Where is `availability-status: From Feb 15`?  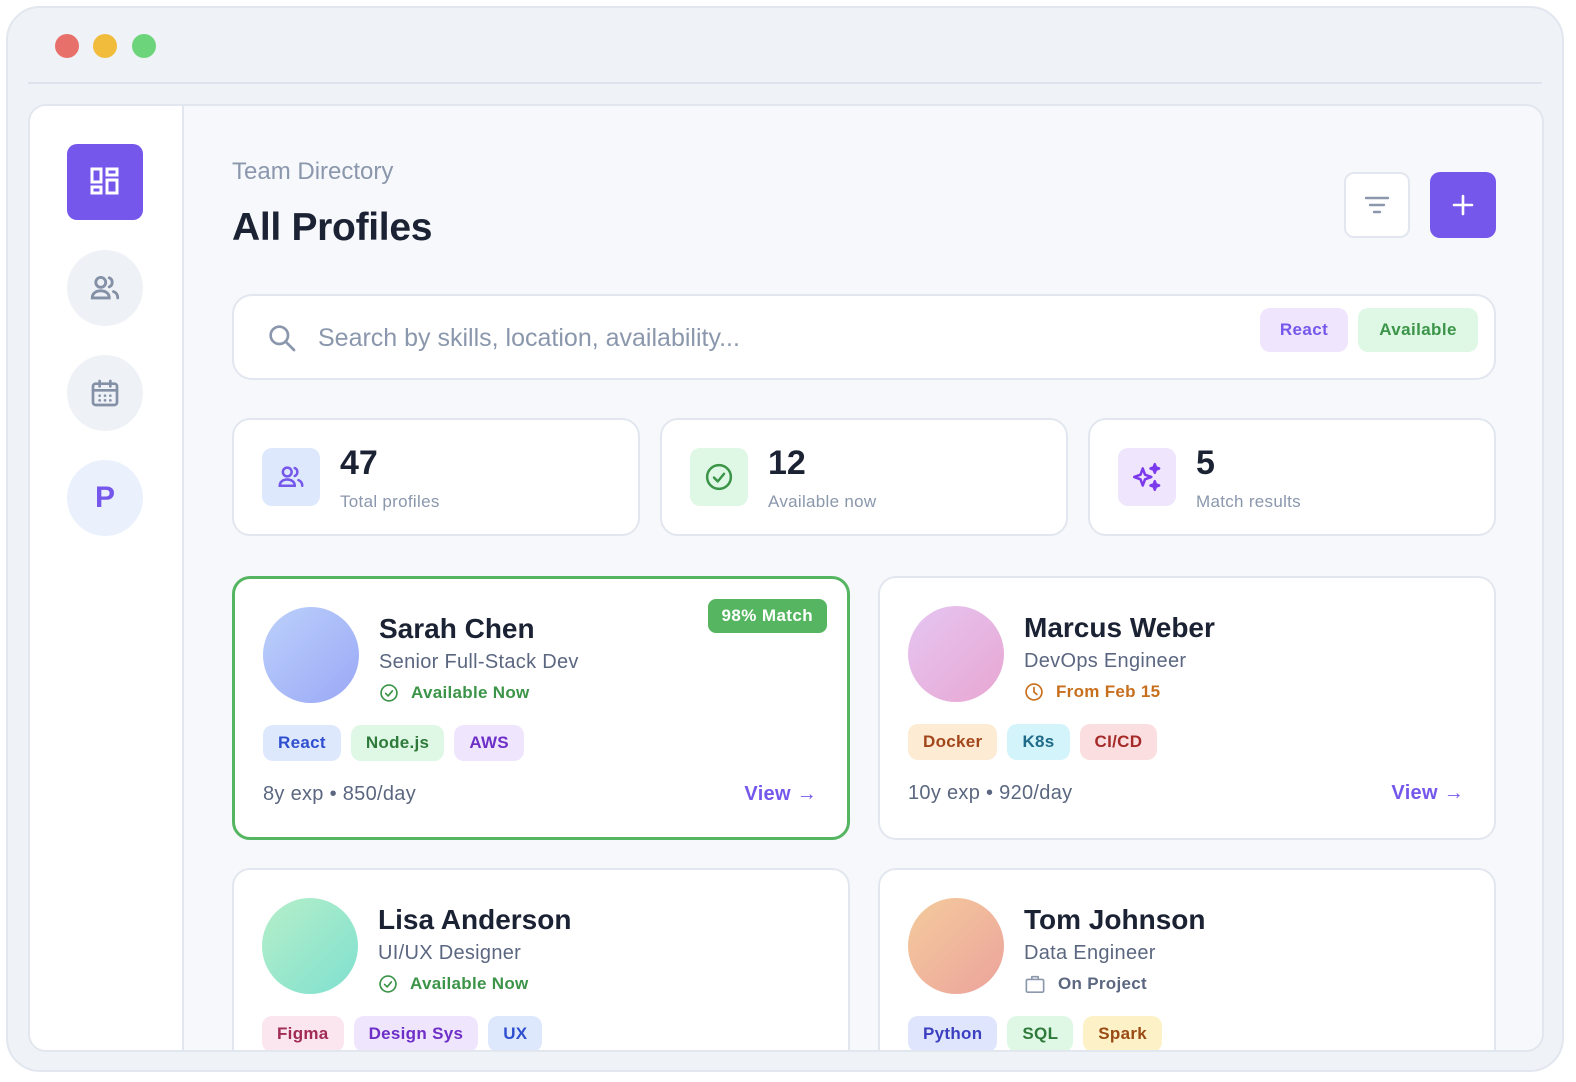
availability-status: From Feb 15 is located at coordinates (1092, 692).